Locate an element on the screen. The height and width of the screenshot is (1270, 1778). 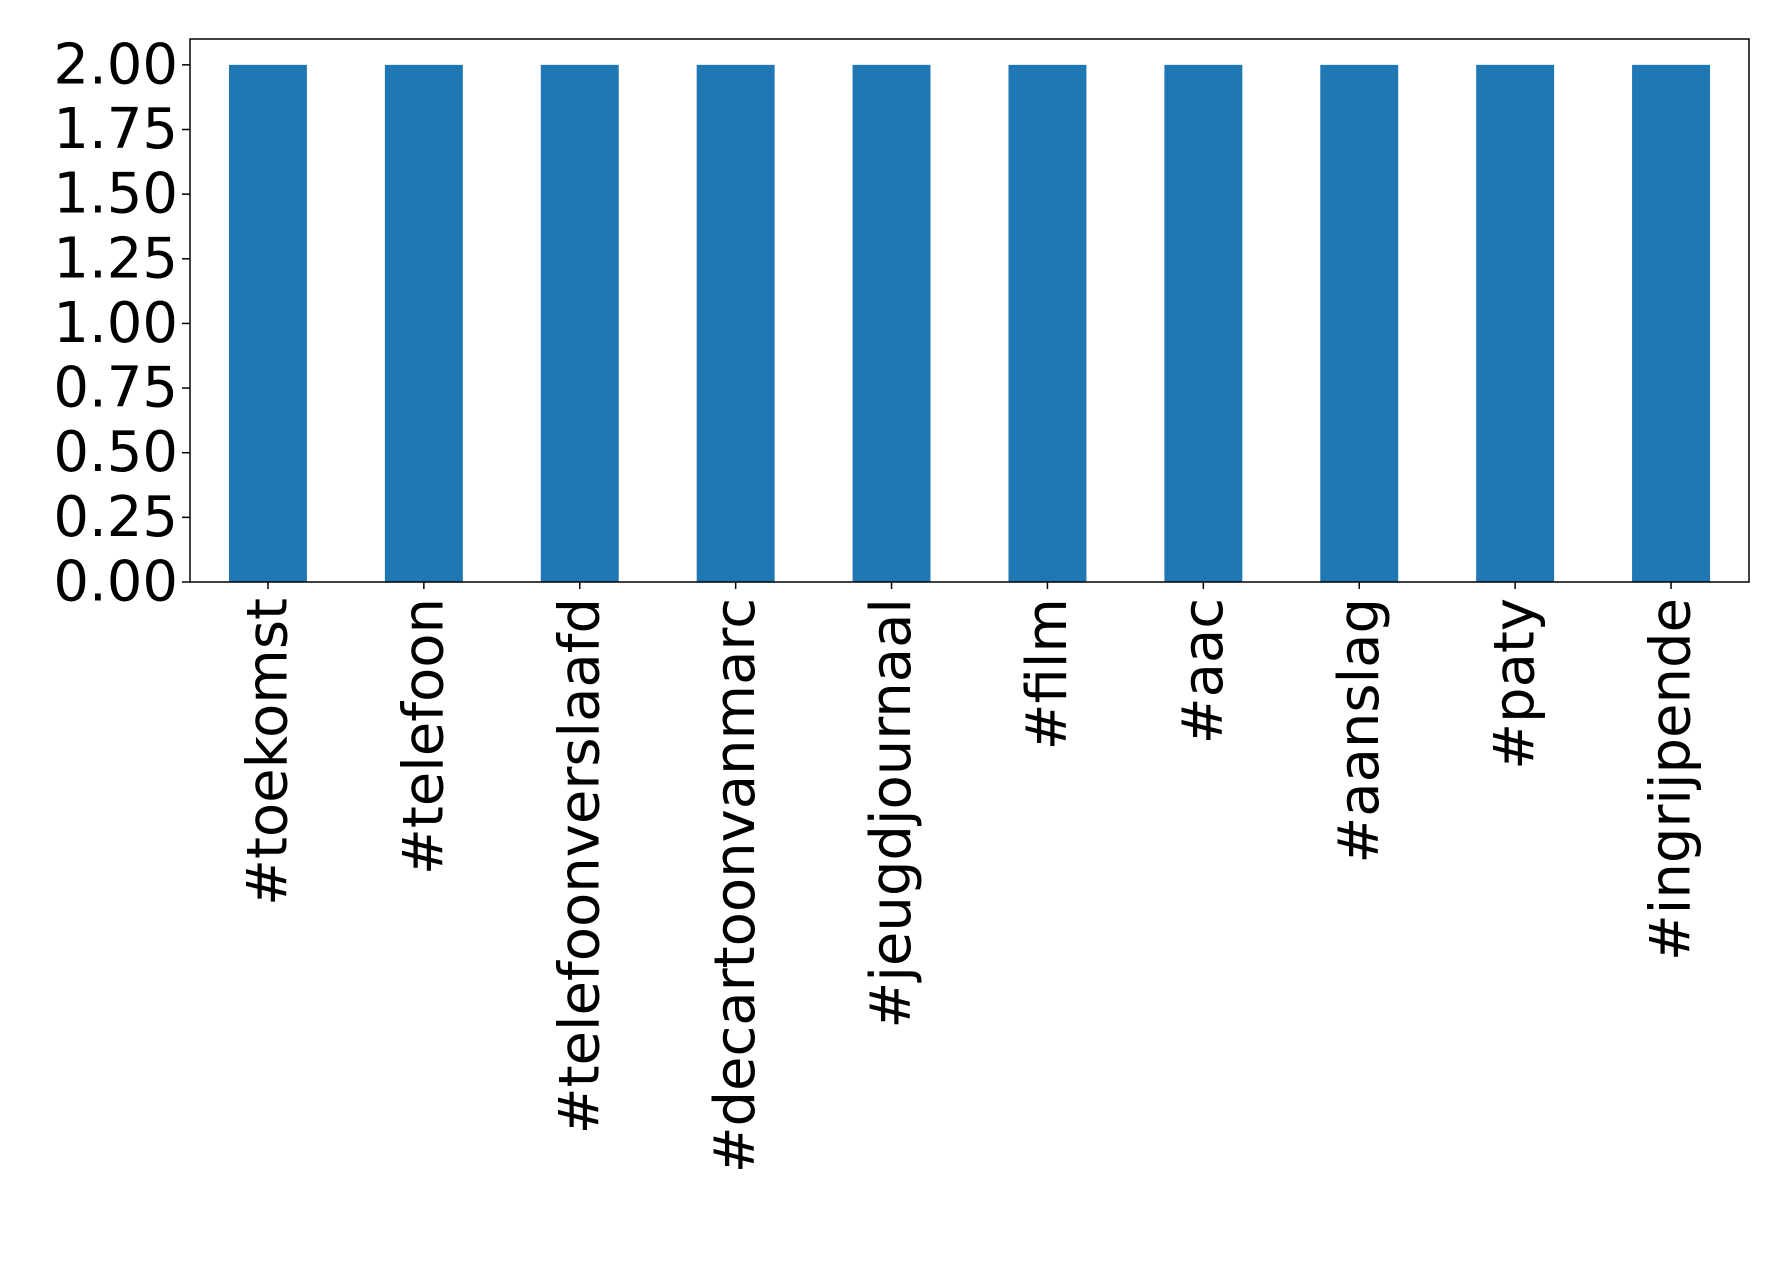
y-tick-label: 1.75 is located at coordinates (115, 129).